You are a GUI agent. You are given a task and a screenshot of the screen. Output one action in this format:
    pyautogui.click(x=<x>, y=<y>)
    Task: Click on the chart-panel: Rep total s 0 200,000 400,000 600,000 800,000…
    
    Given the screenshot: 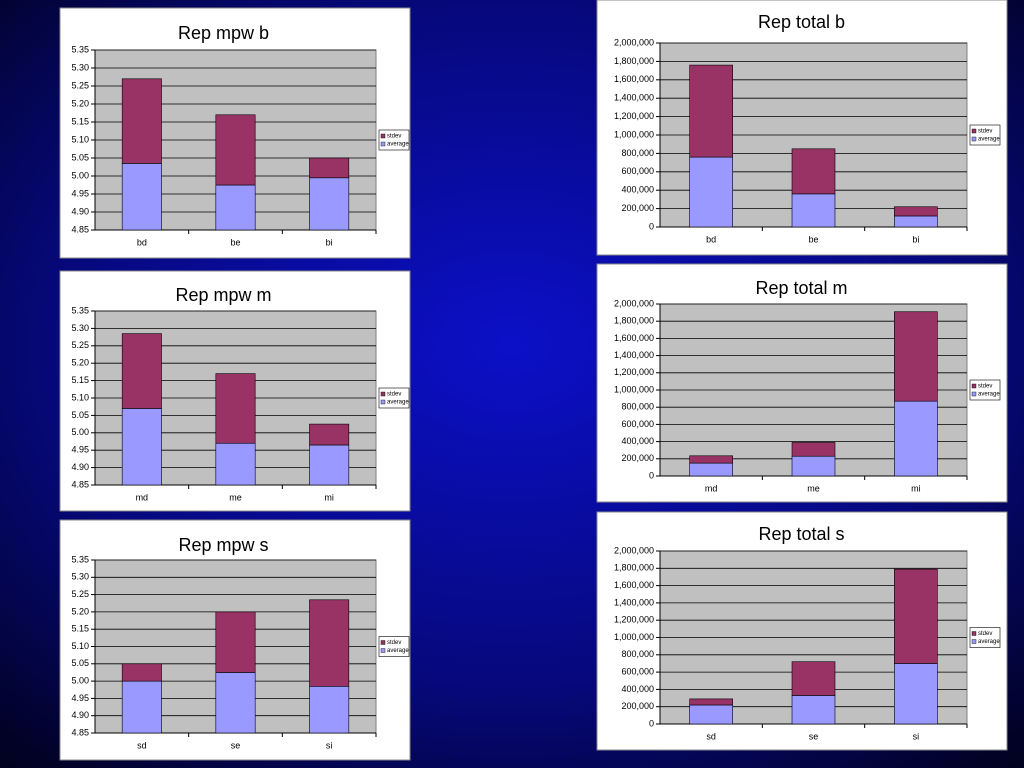 What is the action you would take?
    pyautogui.click(x=802, y=631)
    